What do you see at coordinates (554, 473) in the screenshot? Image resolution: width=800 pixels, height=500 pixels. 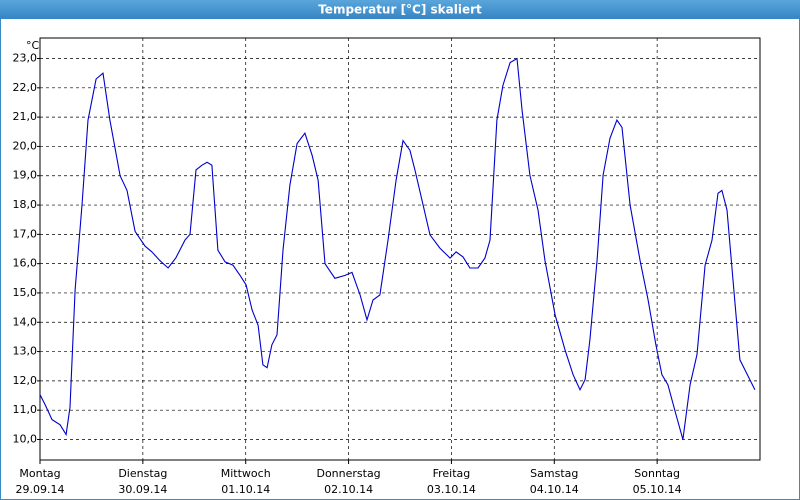 I see `x-tick-label: Samstag` at bounding box center [554, 473].